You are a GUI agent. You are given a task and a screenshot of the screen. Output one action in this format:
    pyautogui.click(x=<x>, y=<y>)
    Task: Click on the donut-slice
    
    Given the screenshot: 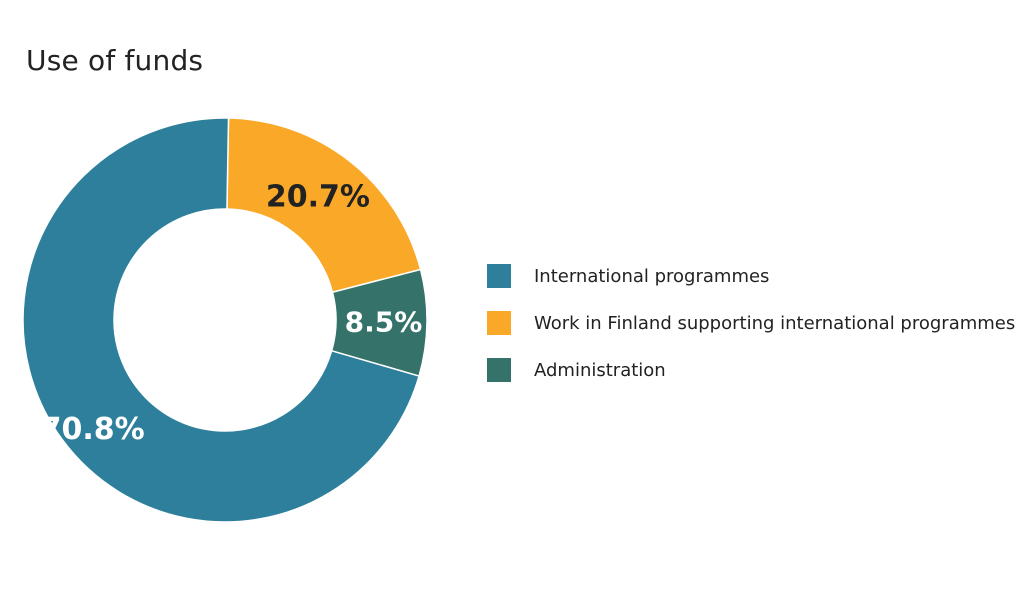 What is the action you would take?
    pyautogui.click(x=324, y=205)
    